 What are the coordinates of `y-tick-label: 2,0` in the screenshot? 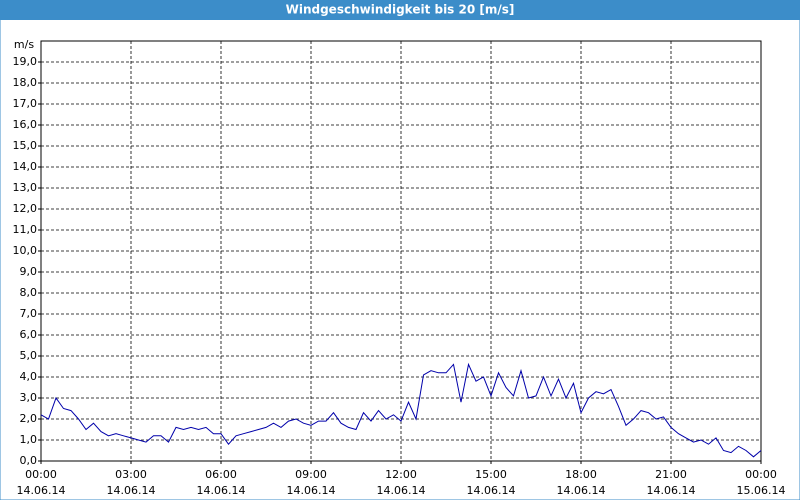 It's located at (29, 418).